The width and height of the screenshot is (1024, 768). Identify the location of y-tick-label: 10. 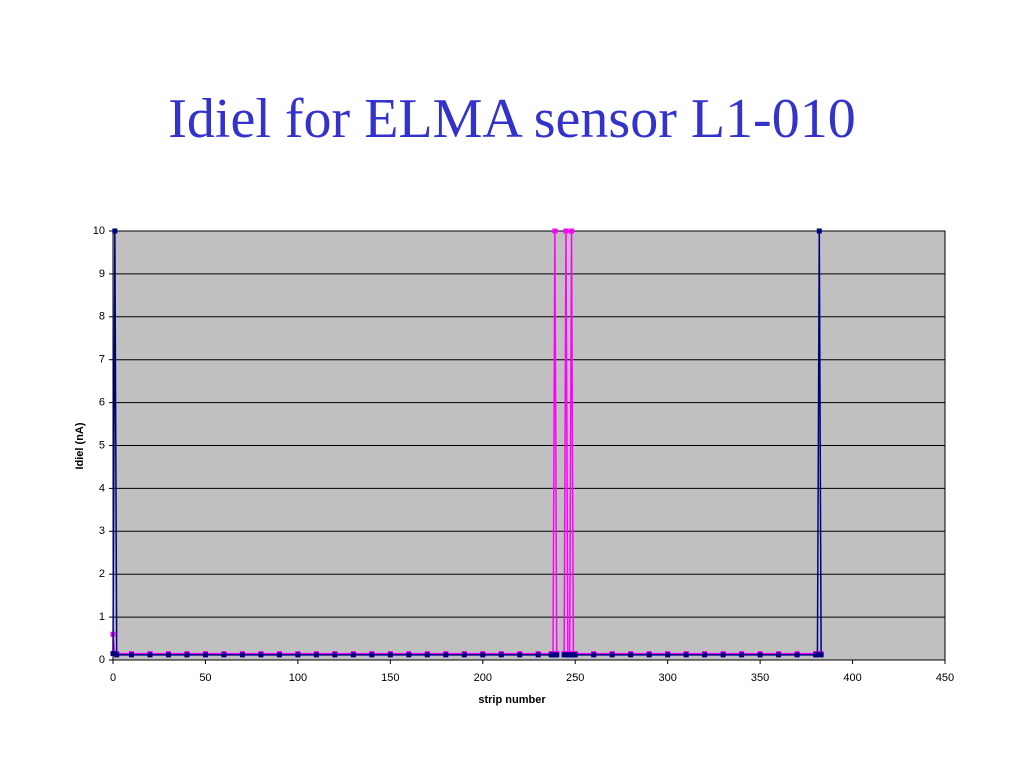
(99, 231).